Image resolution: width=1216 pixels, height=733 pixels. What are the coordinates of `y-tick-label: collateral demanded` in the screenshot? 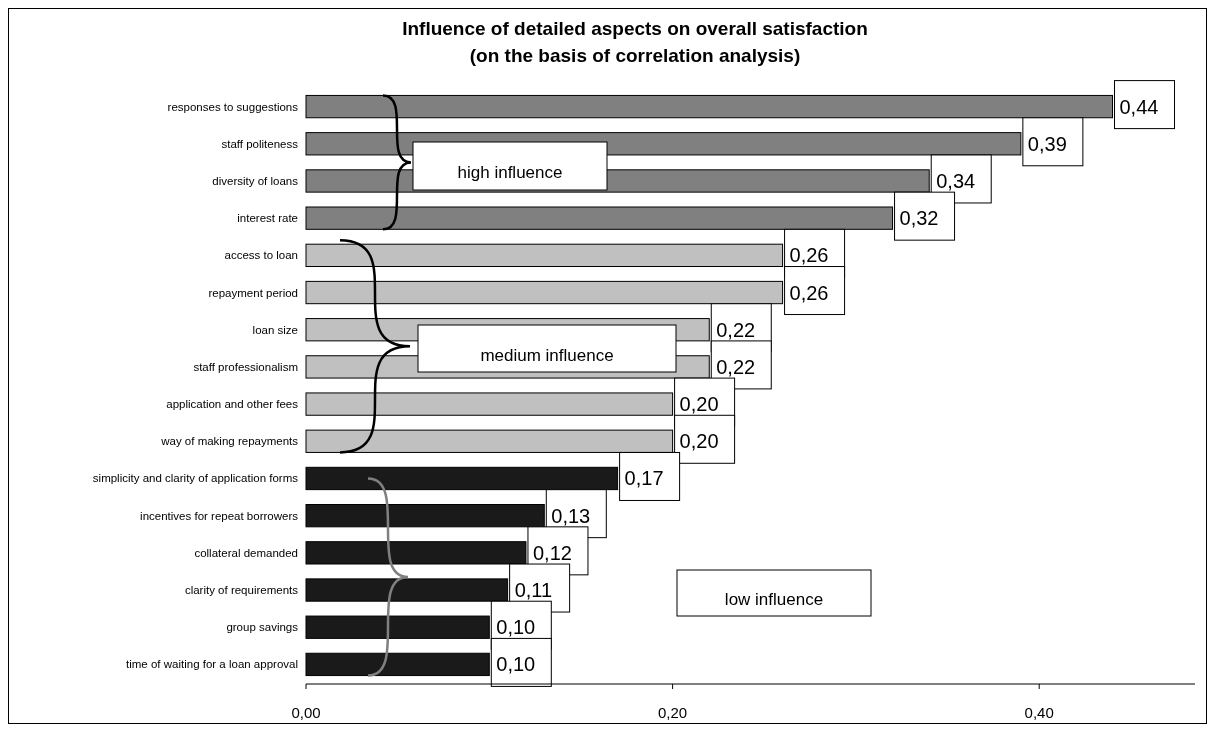 It's located at (246, 552).